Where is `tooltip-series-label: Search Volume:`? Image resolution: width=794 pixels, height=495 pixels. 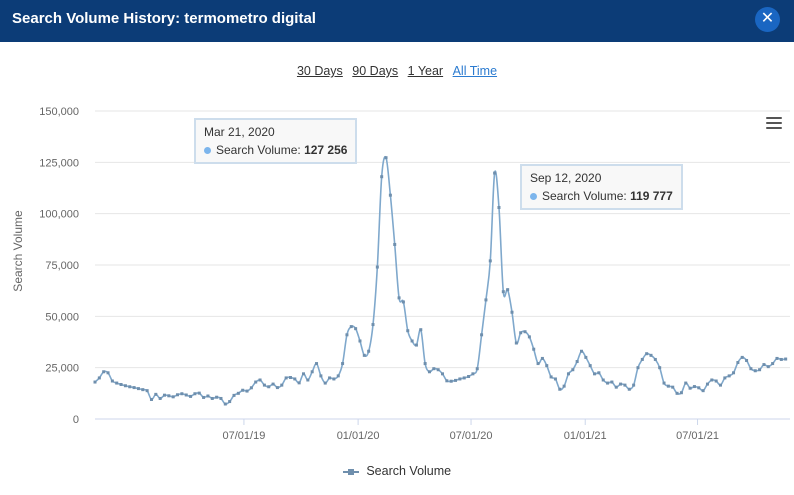 tooltip-series-label: Search Volume: is located at coordinates (584, 196).